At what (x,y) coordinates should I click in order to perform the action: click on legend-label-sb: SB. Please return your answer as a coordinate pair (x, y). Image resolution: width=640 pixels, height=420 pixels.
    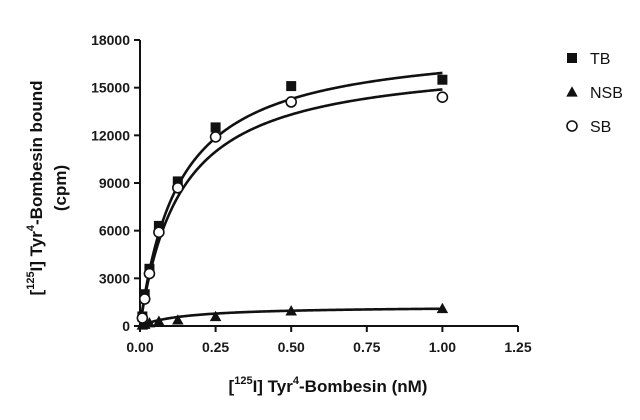
    Looking at the image, I should click on (600, 127).